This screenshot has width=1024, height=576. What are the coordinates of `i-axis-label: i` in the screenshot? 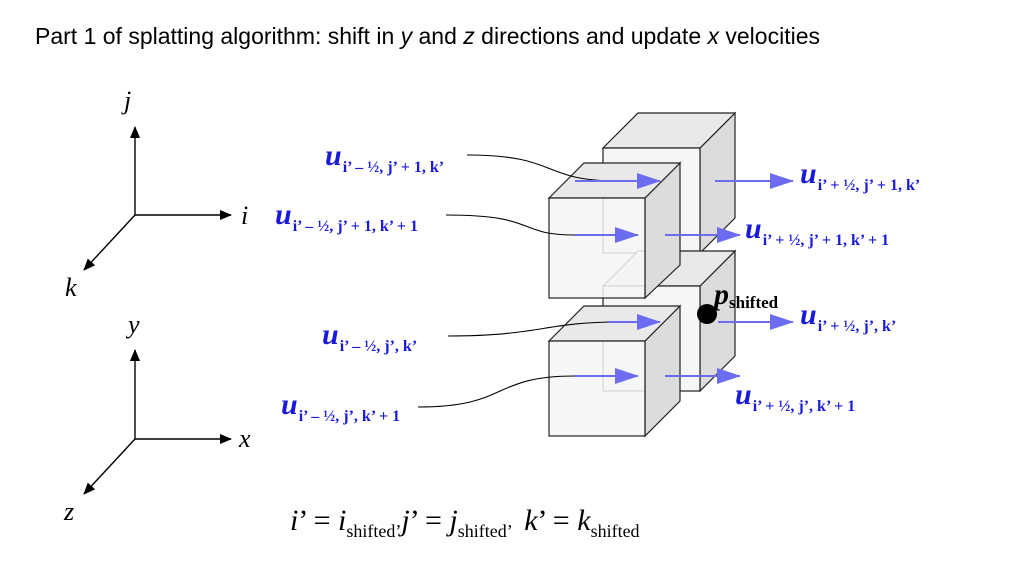 It's located at (244, 215).